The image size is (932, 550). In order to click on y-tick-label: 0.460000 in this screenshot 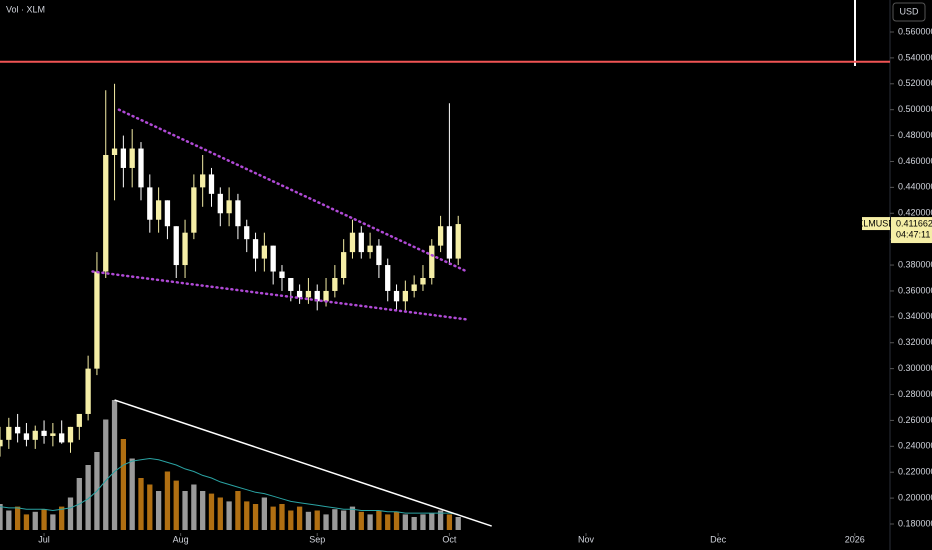, I will do `click(915, 161)`.